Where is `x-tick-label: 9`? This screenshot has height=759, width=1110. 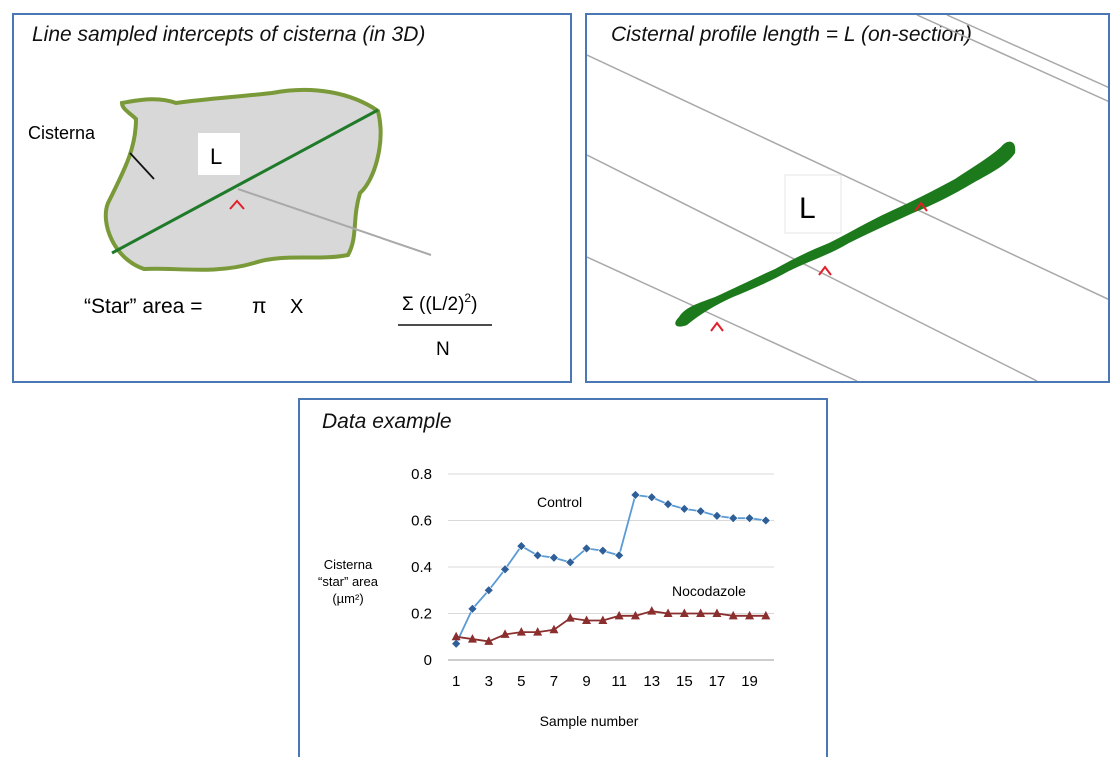
x-tick-label: 9 is located at coordinates (586, 681).